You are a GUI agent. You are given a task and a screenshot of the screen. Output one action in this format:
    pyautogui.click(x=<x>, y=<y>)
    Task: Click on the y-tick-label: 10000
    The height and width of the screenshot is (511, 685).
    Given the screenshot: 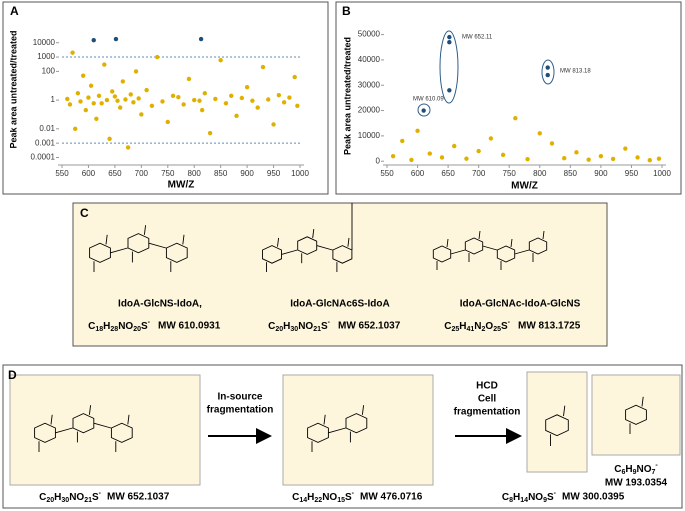 What is the action you would take?
    pyautogui.click(x=369, y=135)
    